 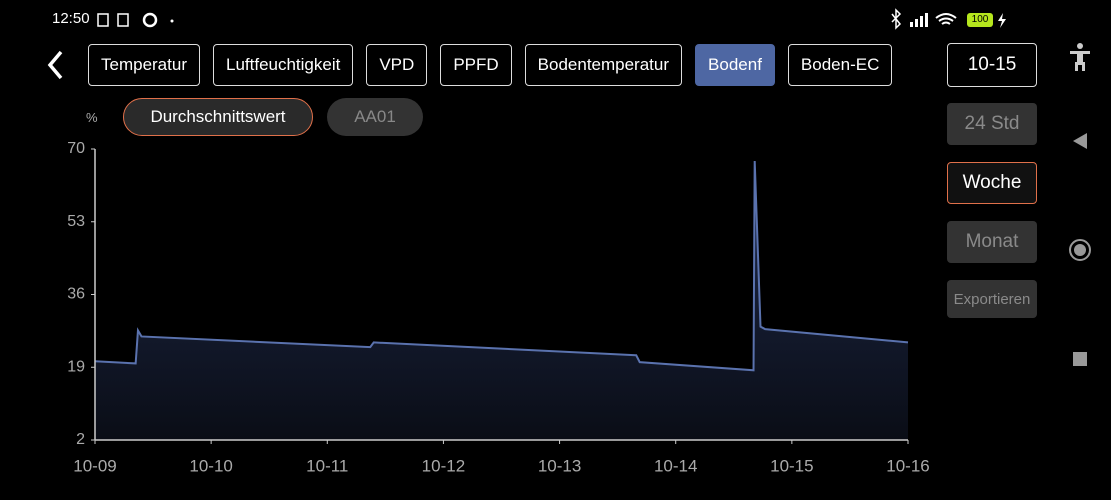 What do you see at coordinates (218, 117) in the screenshot?
I see `series-chip: Durchschnittswert` at bounding box center [218, 117].